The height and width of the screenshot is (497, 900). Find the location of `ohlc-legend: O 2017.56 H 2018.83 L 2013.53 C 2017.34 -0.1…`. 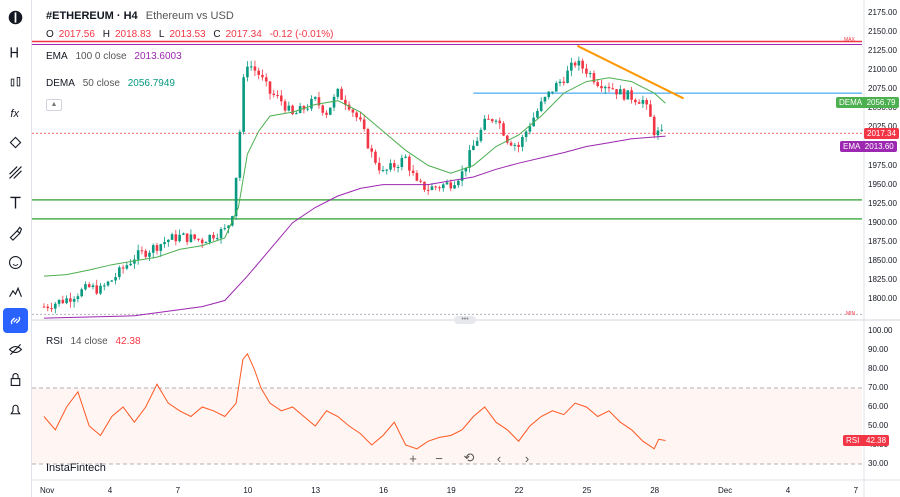

ohlc-legend: O 2017.56 H 2018.83 L 2013.53 C 2017.34 -0.1… is located at coordinates (192, 34).